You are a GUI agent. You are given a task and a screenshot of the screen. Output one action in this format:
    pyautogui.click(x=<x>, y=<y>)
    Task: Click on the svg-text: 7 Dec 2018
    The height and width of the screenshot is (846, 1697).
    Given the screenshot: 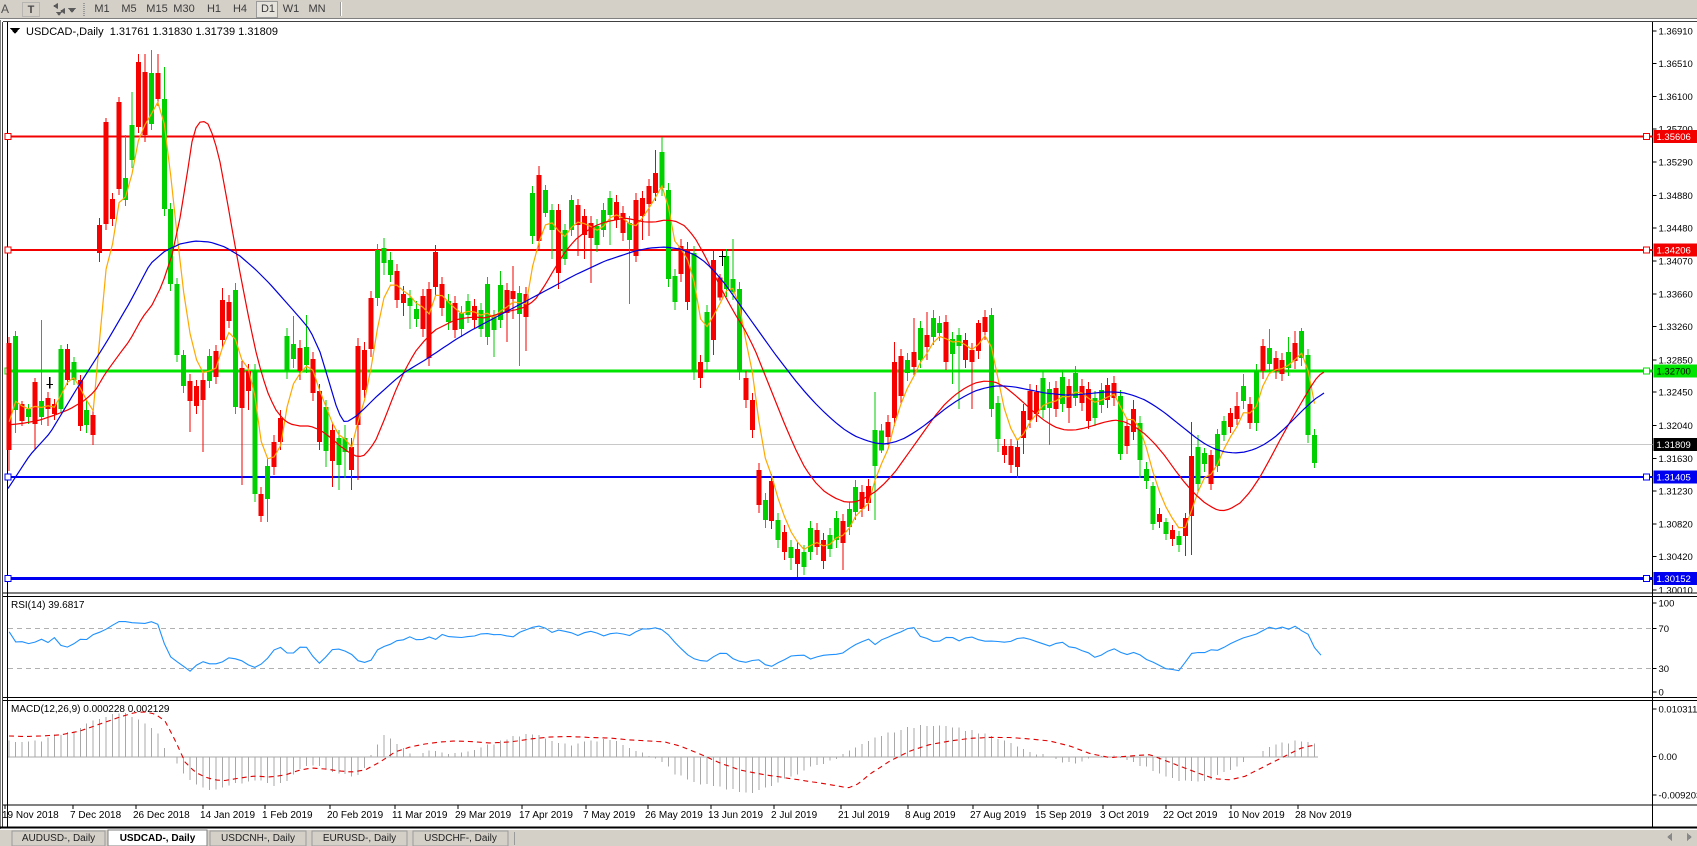 What is the action you would take?
    pyautogui.click(x=96, y=815)
    